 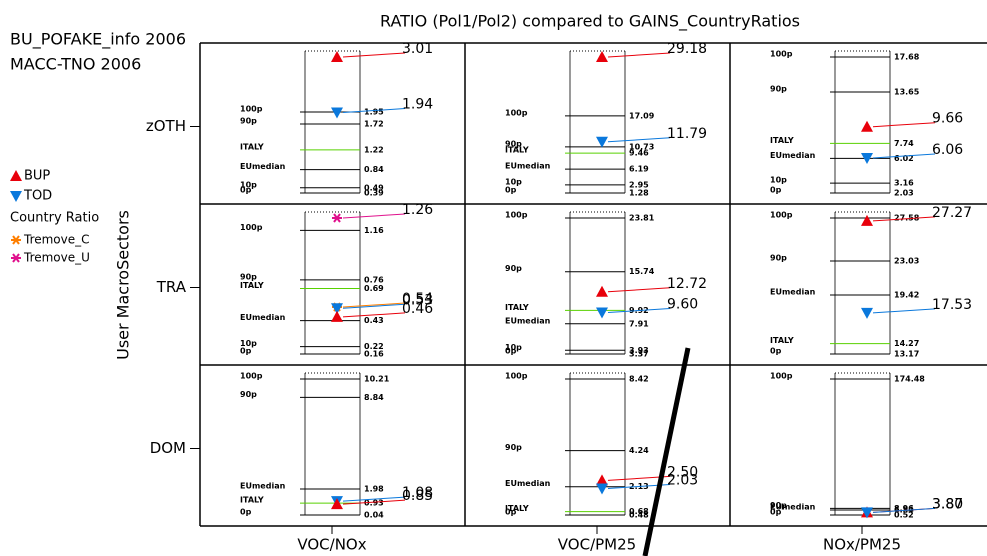 What do you see at coordinates (374, 288) in the screenshot?
I see `level-value: 0.69` at bounding box center [374, 288].